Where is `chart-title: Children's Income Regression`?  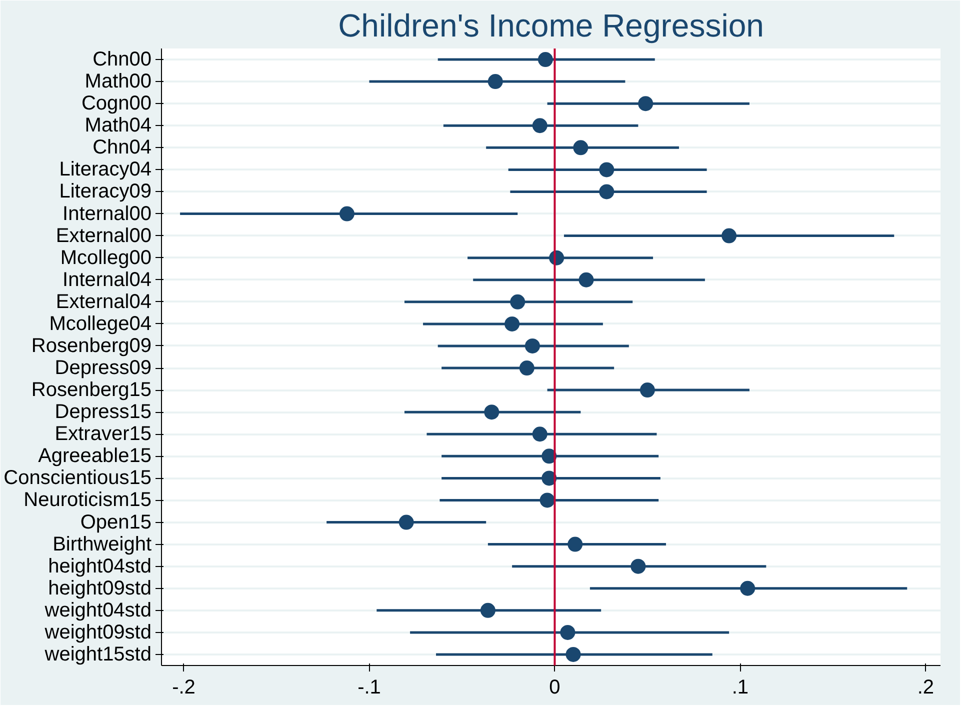 chart-title: Children's Income Regression is located at coordinates (551, 26).